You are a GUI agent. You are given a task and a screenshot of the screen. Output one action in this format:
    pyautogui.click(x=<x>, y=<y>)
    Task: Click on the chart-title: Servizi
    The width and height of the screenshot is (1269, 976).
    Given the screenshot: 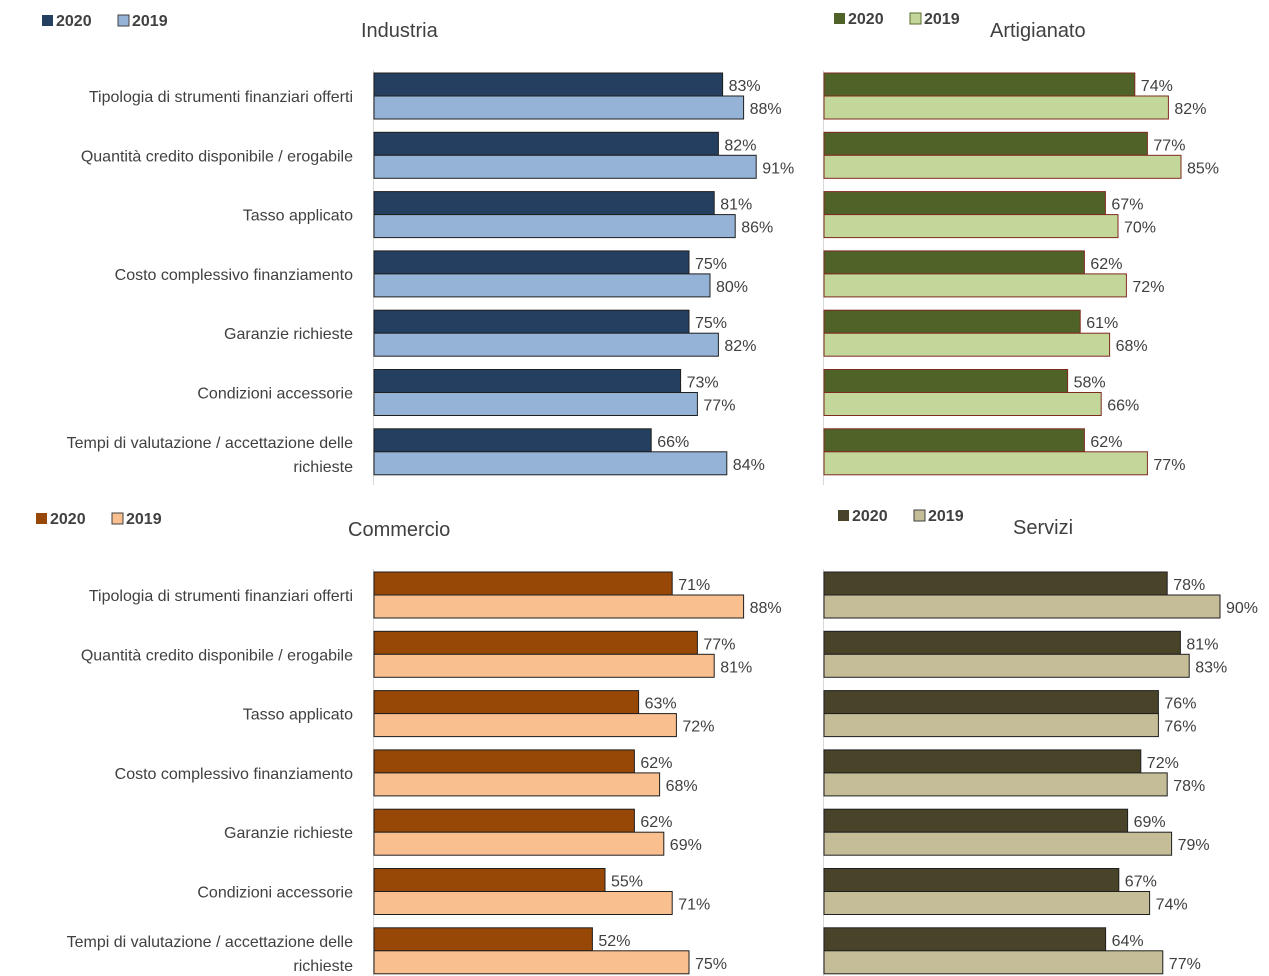 What is the action you would take?
    pyautogui.click(x=1043, y=528)
    